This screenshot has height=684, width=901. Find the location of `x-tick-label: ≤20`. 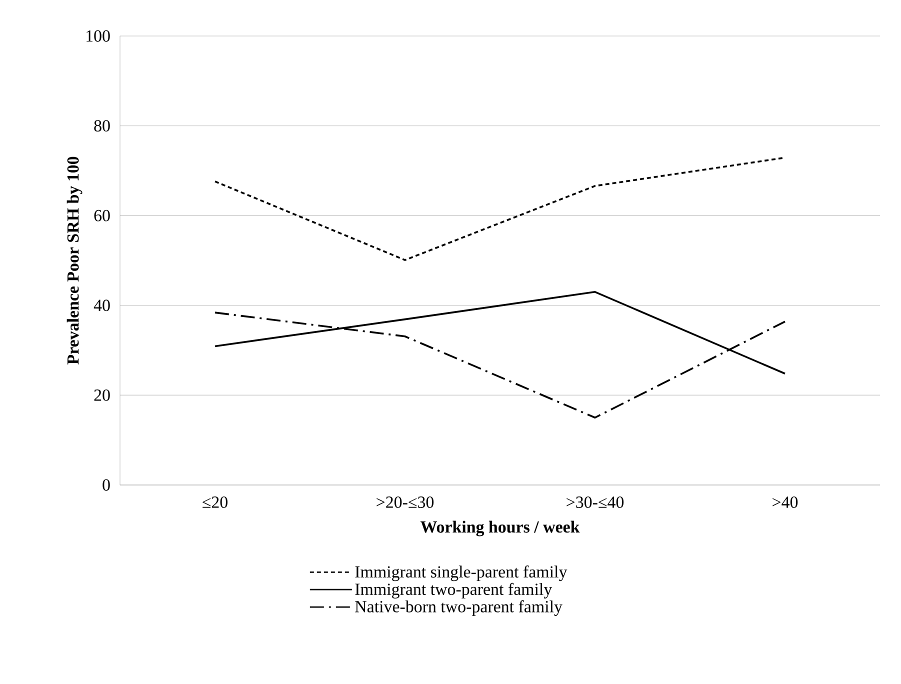

x-tick-label: ≤20 is located at coordinates (215, 502).